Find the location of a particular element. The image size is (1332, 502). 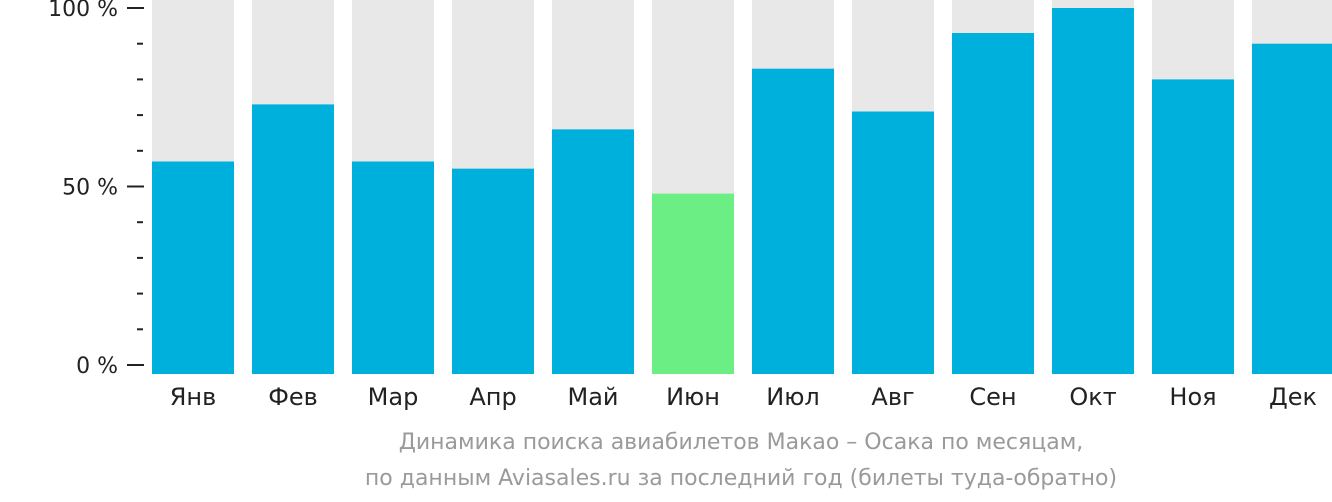

x-tick-label: Май is located at coordinates (592, 397).